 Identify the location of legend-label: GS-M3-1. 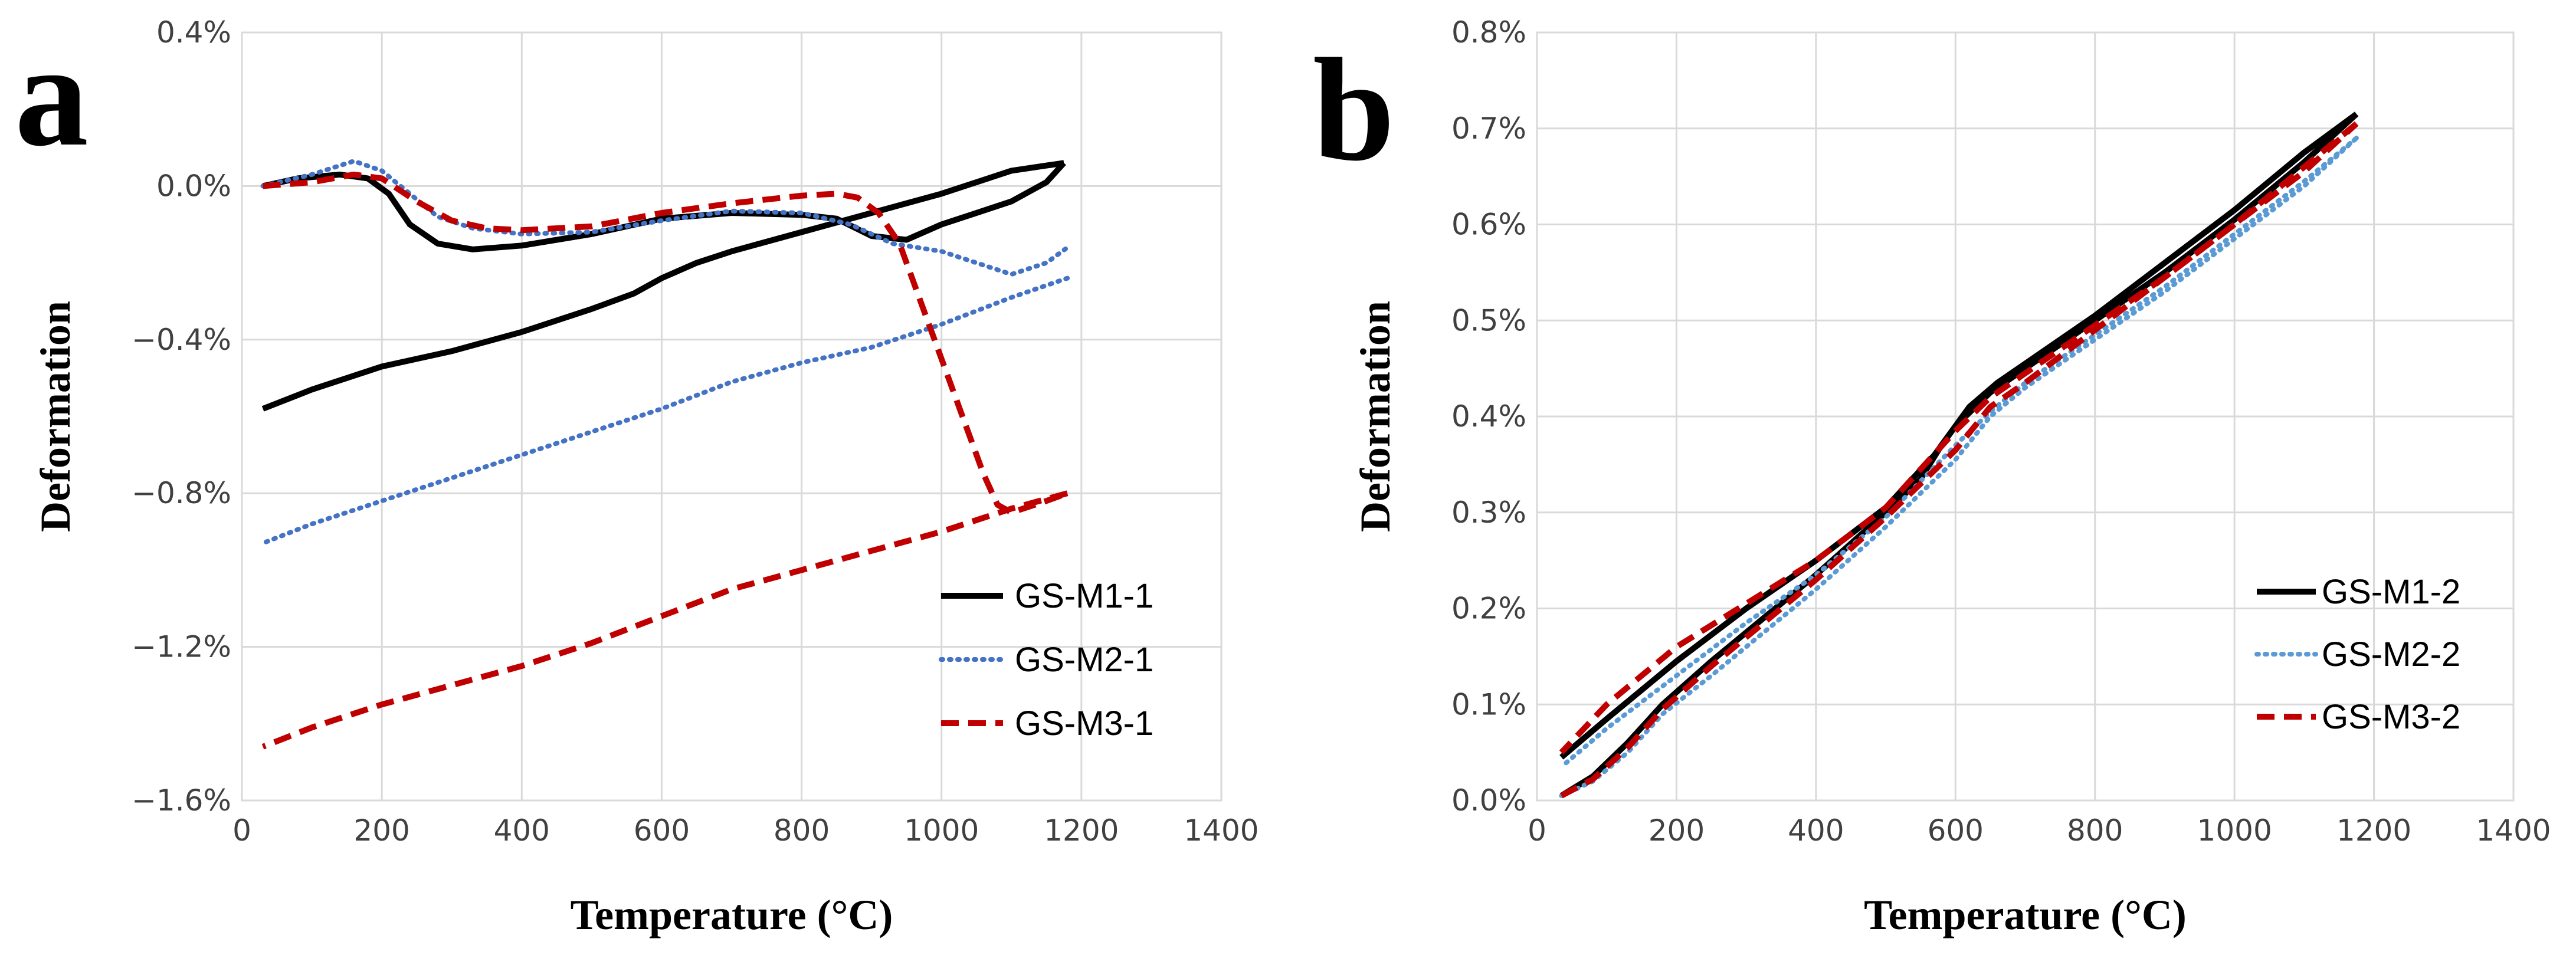
(1084, 723).